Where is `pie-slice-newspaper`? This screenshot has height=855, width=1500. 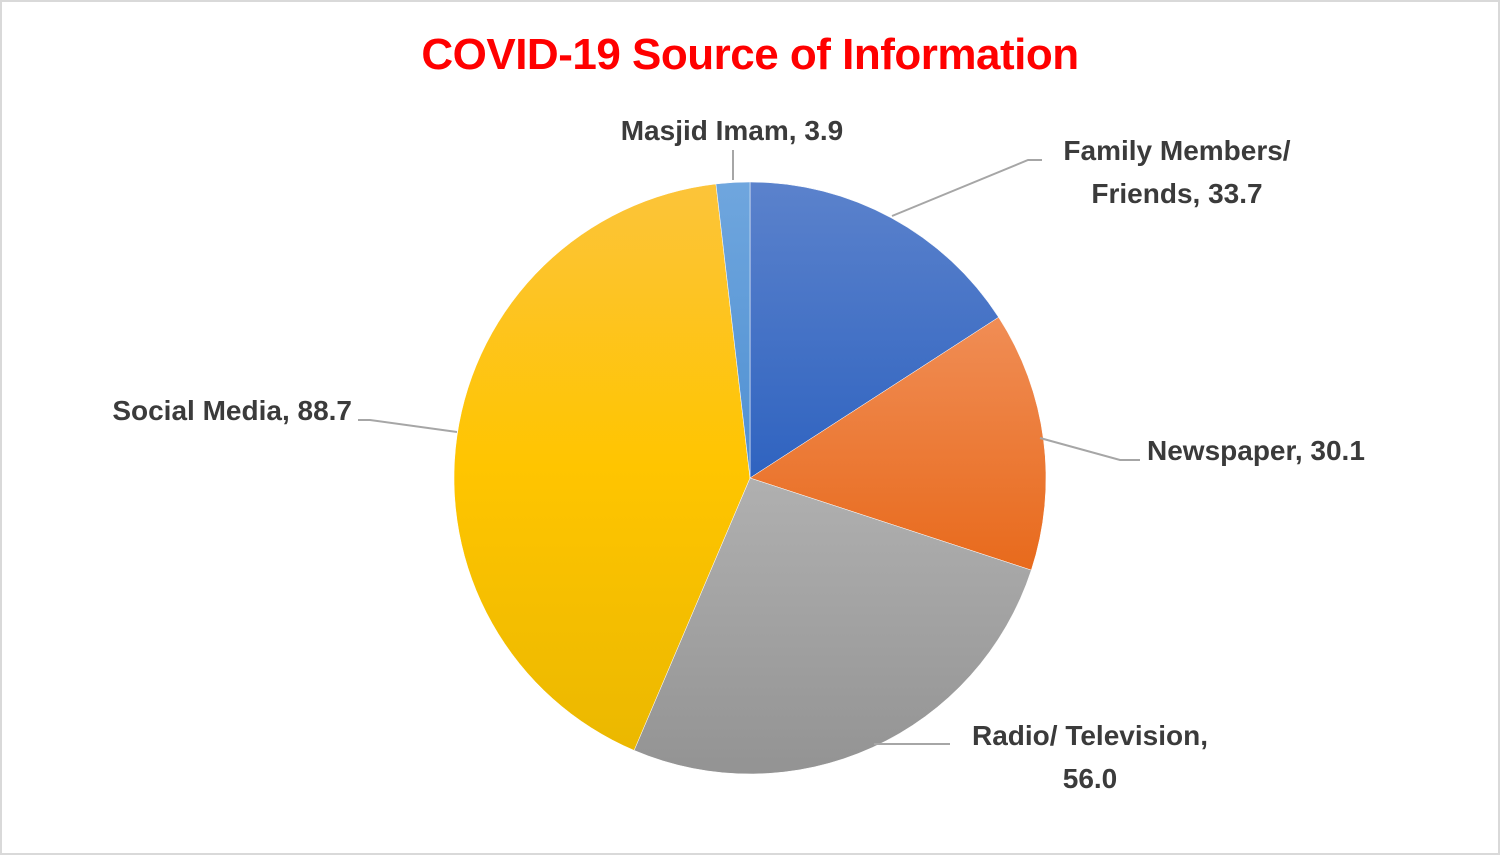 pie-slice-newspaper is located at coordinates (898, 443).